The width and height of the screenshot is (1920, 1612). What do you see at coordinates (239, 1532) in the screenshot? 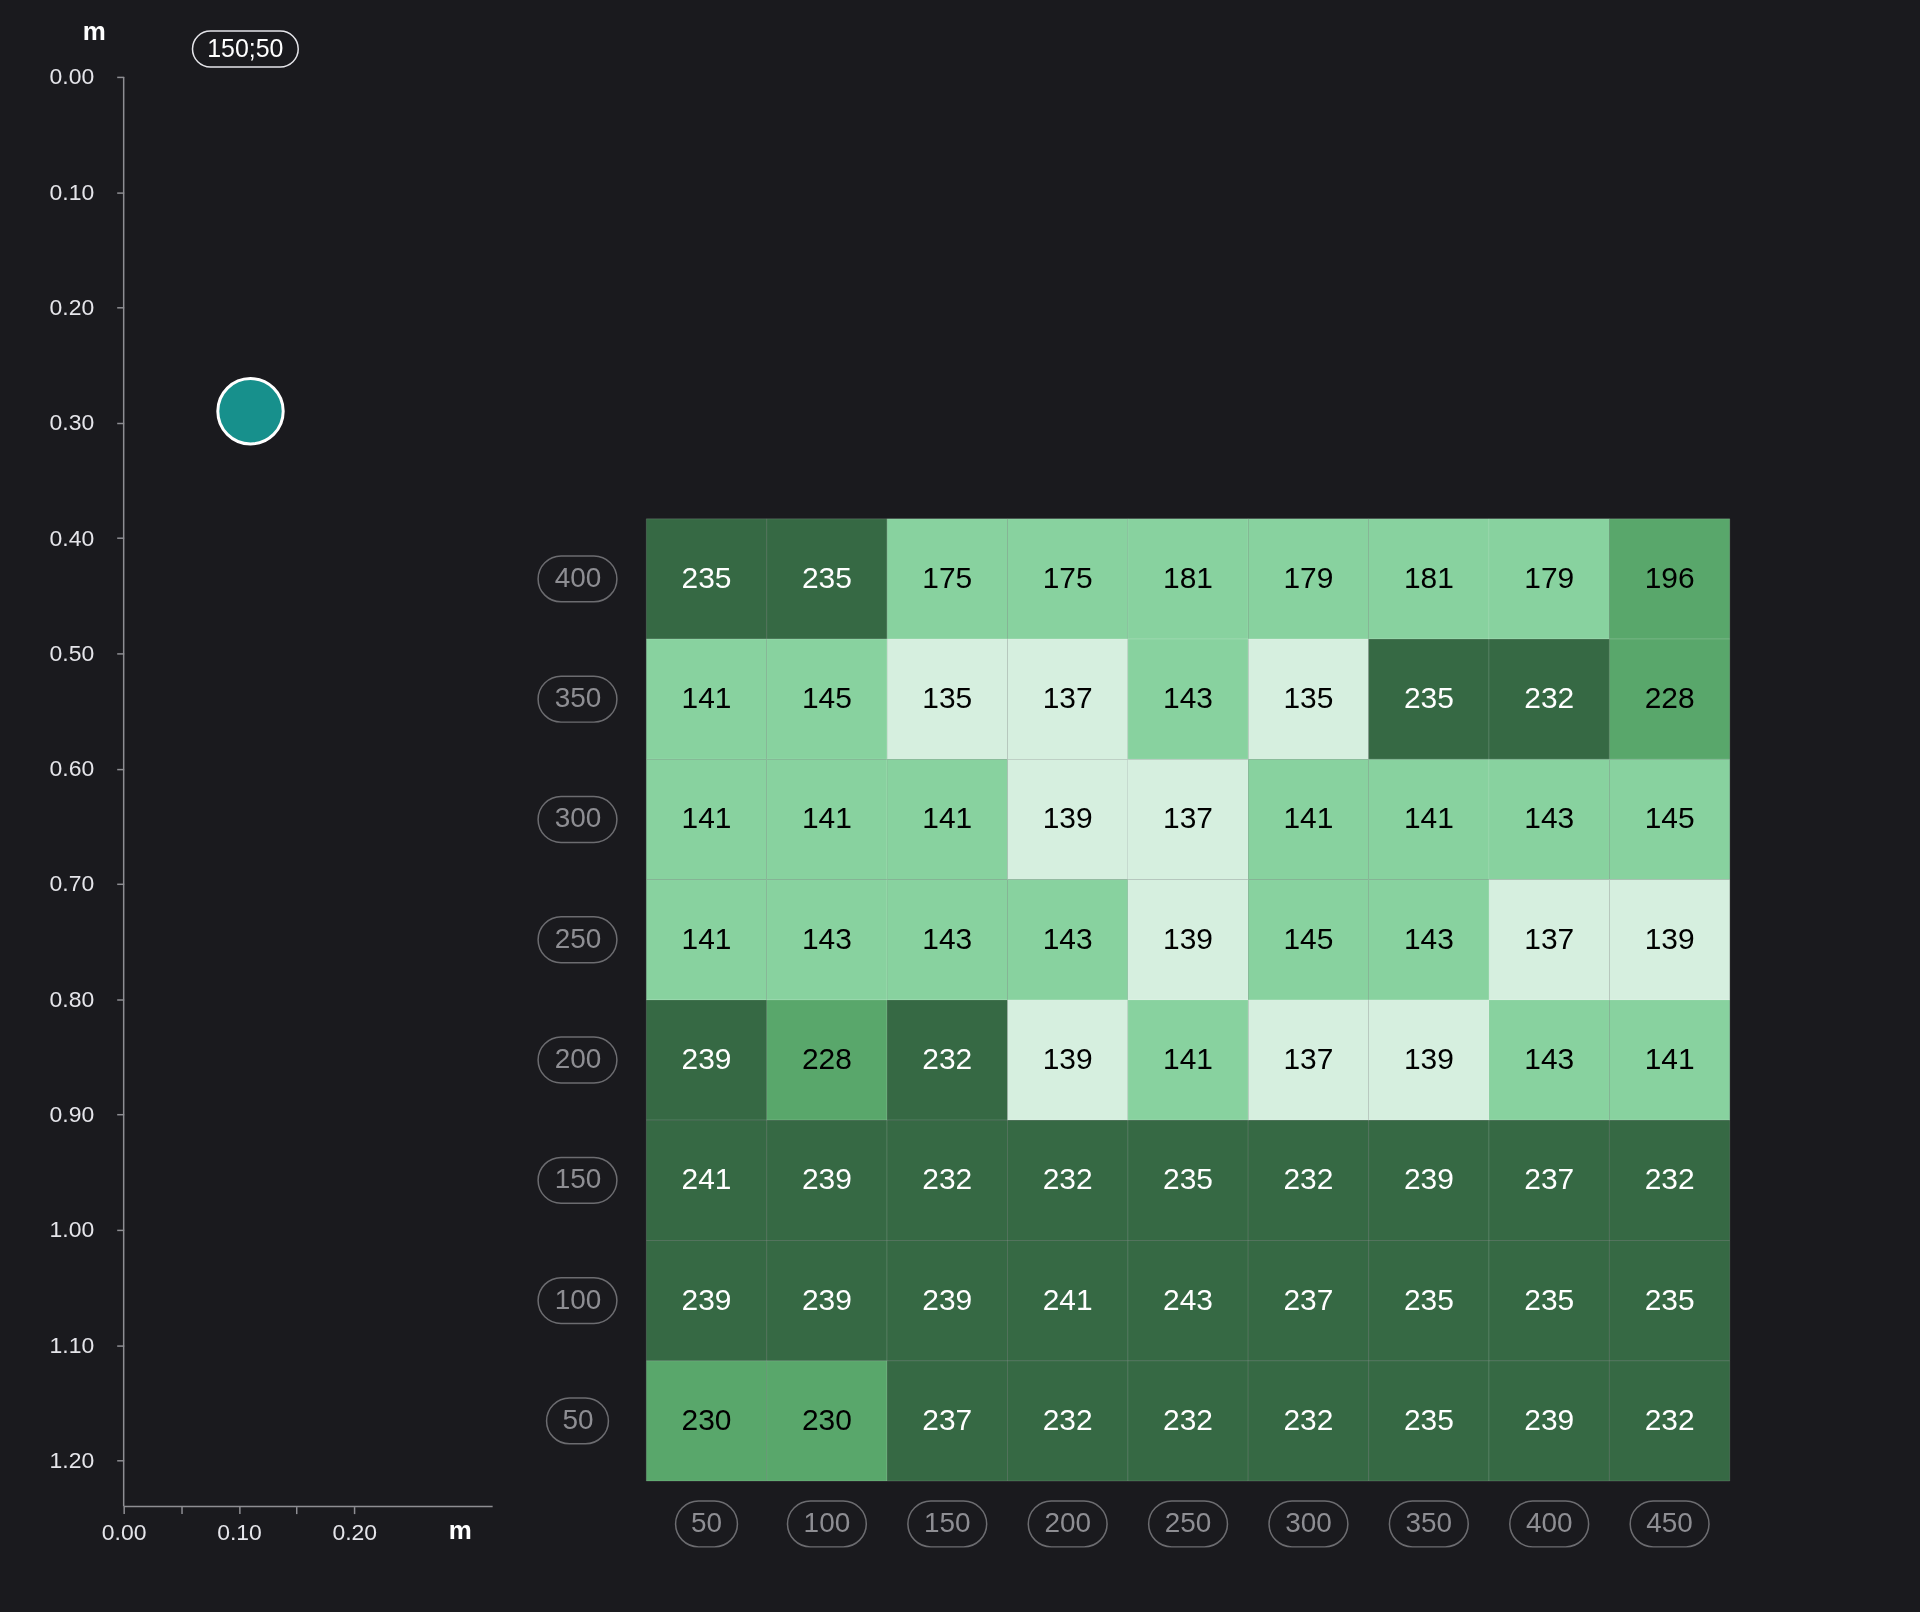
I see `x-tick-label: 0.10` at bounding box center [239, 1532].